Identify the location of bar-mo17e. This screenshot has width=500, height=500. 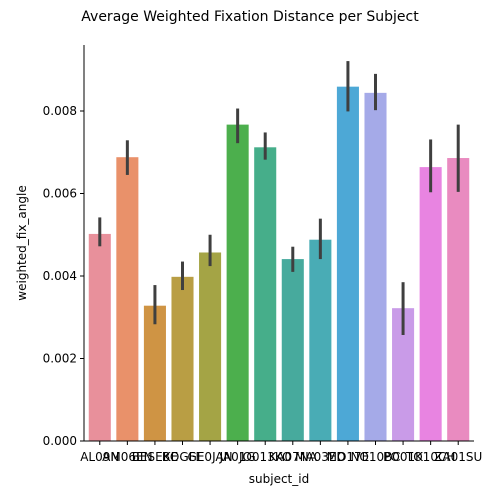
(347, 263).